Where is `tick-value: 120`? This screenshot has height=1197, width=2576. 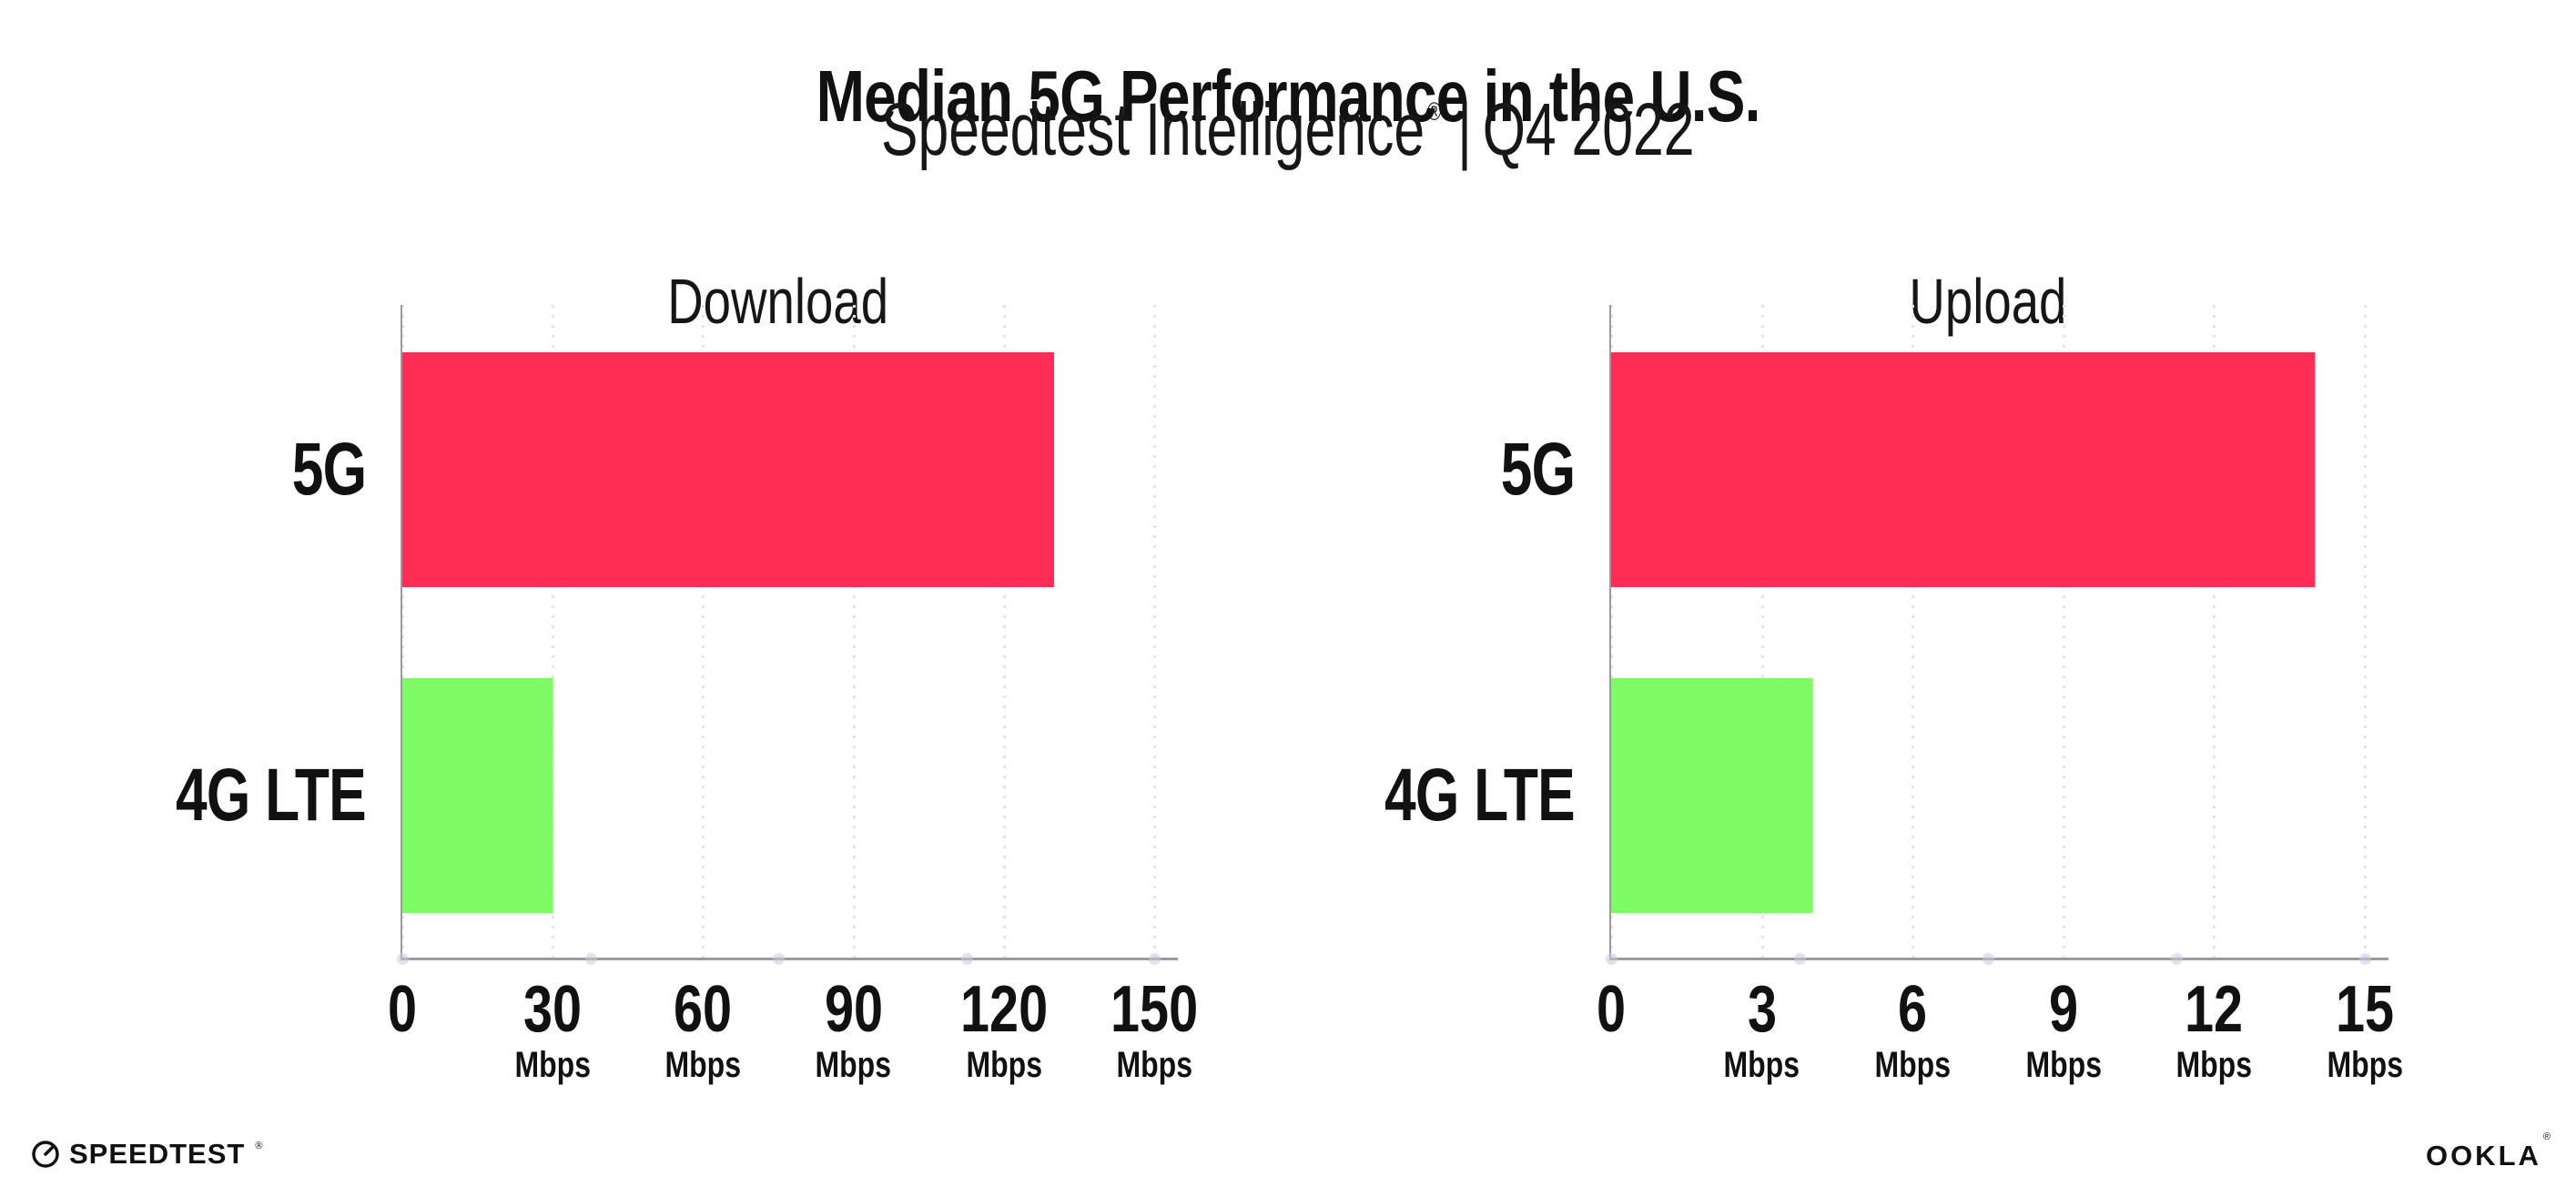
tick-value: 120 is located at coordinates (1004, 1010).